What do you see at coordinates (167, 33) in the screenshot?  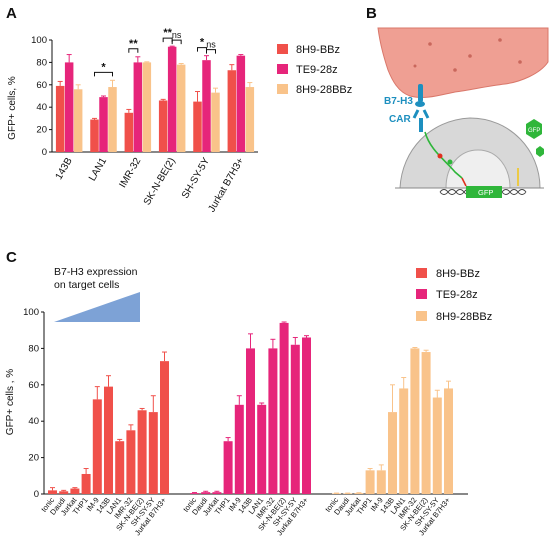 I see `panel-a-sig-label: **` at bounding box center [167, 33].